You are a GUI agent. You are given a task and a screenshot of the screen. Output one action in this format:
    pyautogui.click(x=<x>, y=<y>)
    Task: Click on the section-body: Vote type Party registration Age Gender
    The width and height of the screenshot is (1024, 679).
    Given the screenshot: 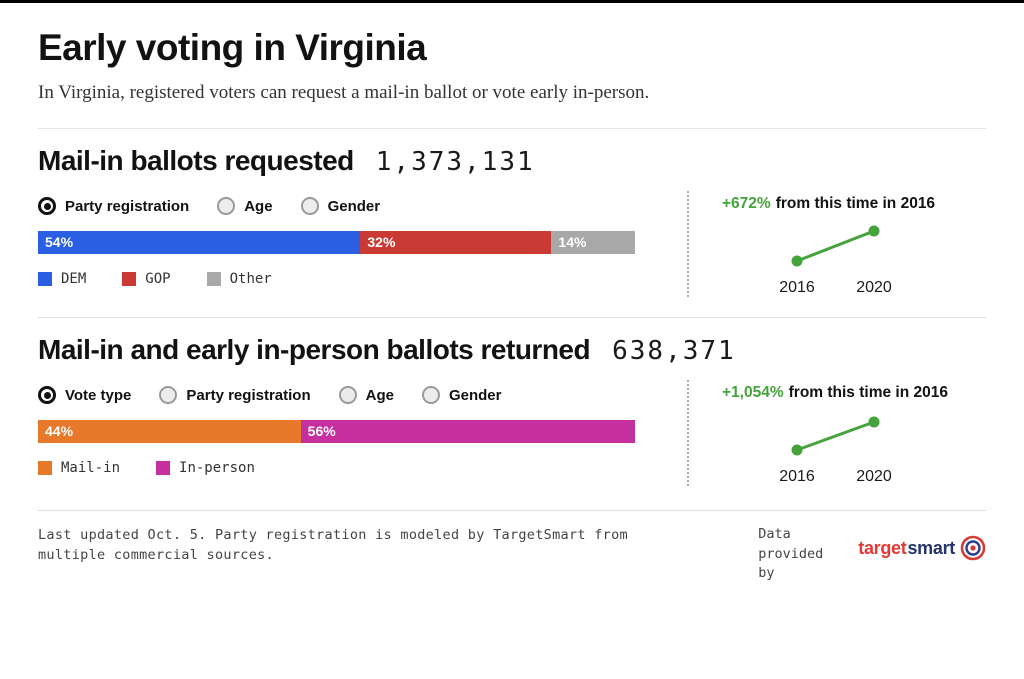 What is the action you would take?
    pyautogui.click(x=512, y=433)
    